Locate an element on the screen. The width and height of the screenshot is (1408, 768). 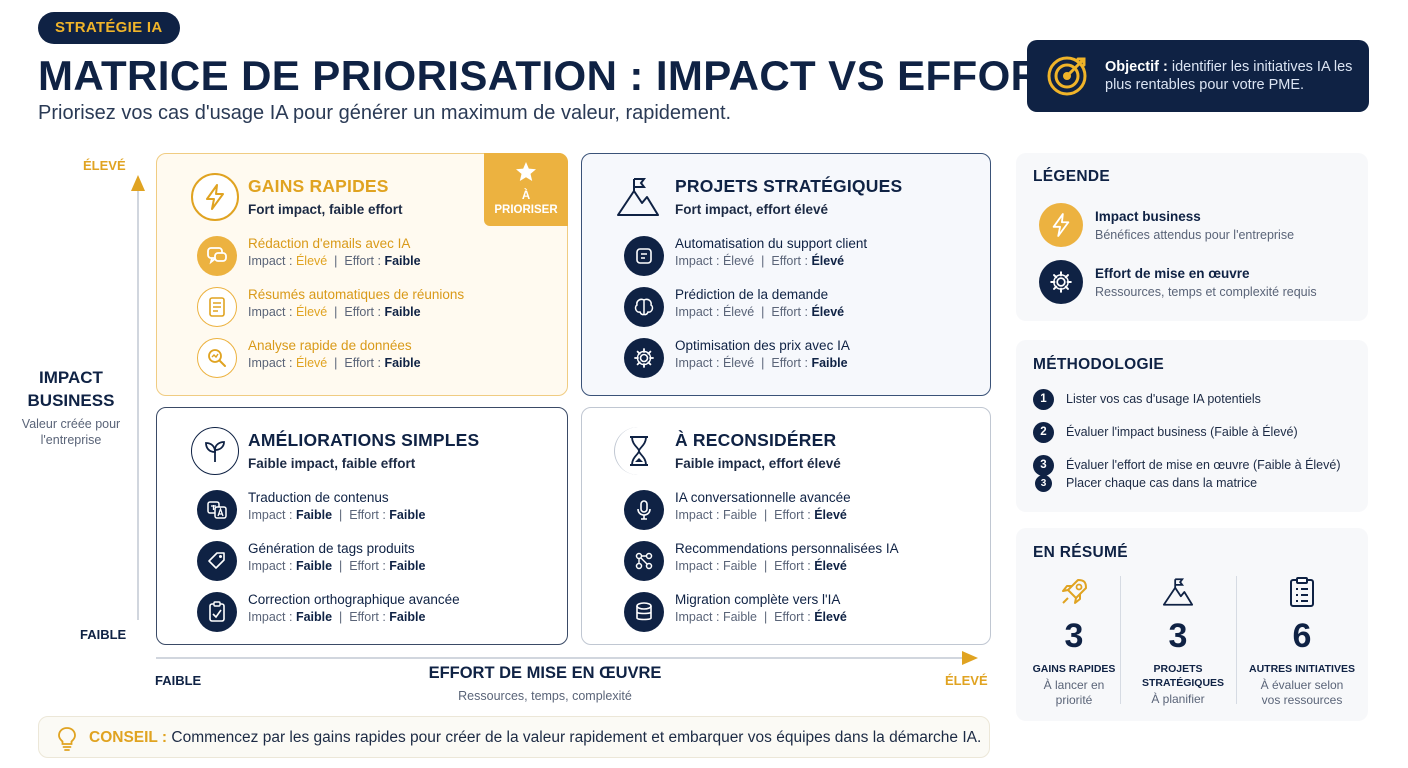
stat-label: GAINS RAPIDES is located at coordinates (1074, 669).